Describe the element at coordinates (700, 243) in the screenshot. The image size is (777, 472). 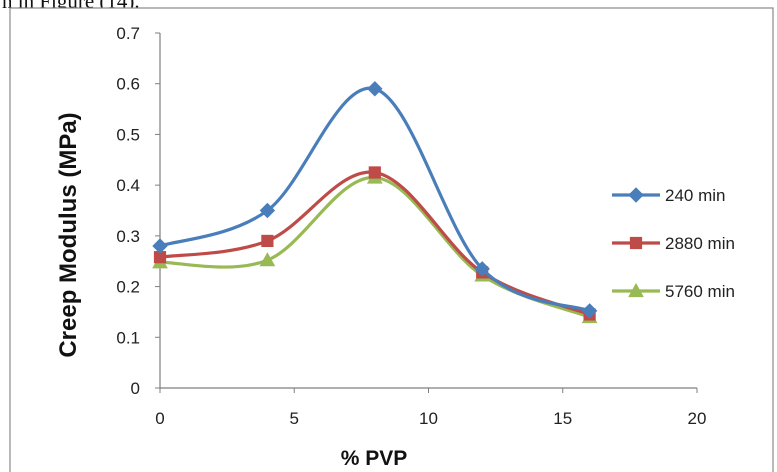
I see `legend-label: 2880 min` at that location.